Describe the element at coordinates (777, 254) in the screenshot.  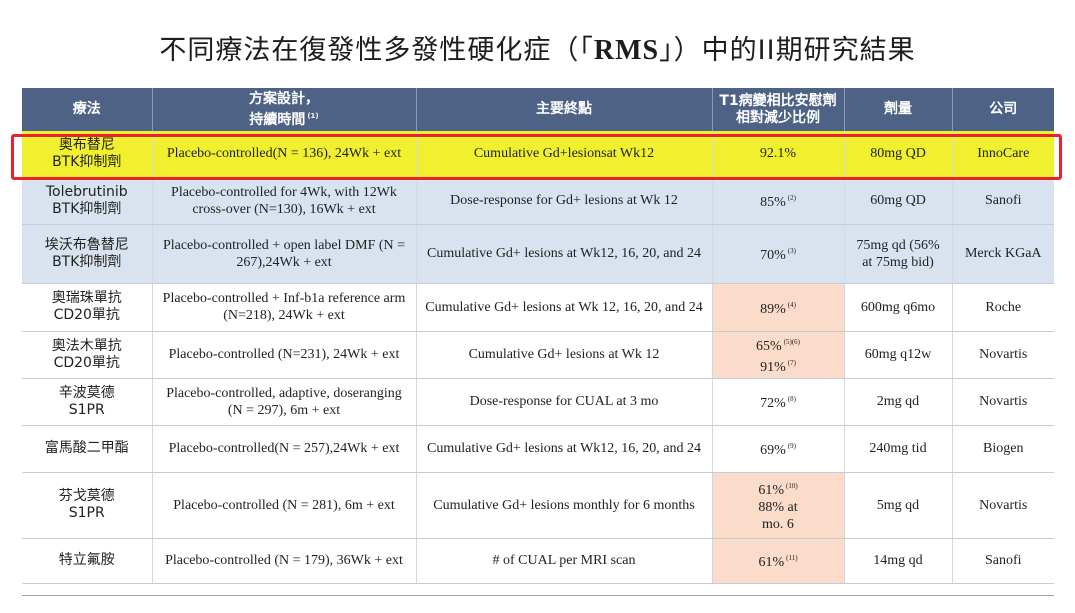
I see `reduction-cell: 70% (3)` at that location.